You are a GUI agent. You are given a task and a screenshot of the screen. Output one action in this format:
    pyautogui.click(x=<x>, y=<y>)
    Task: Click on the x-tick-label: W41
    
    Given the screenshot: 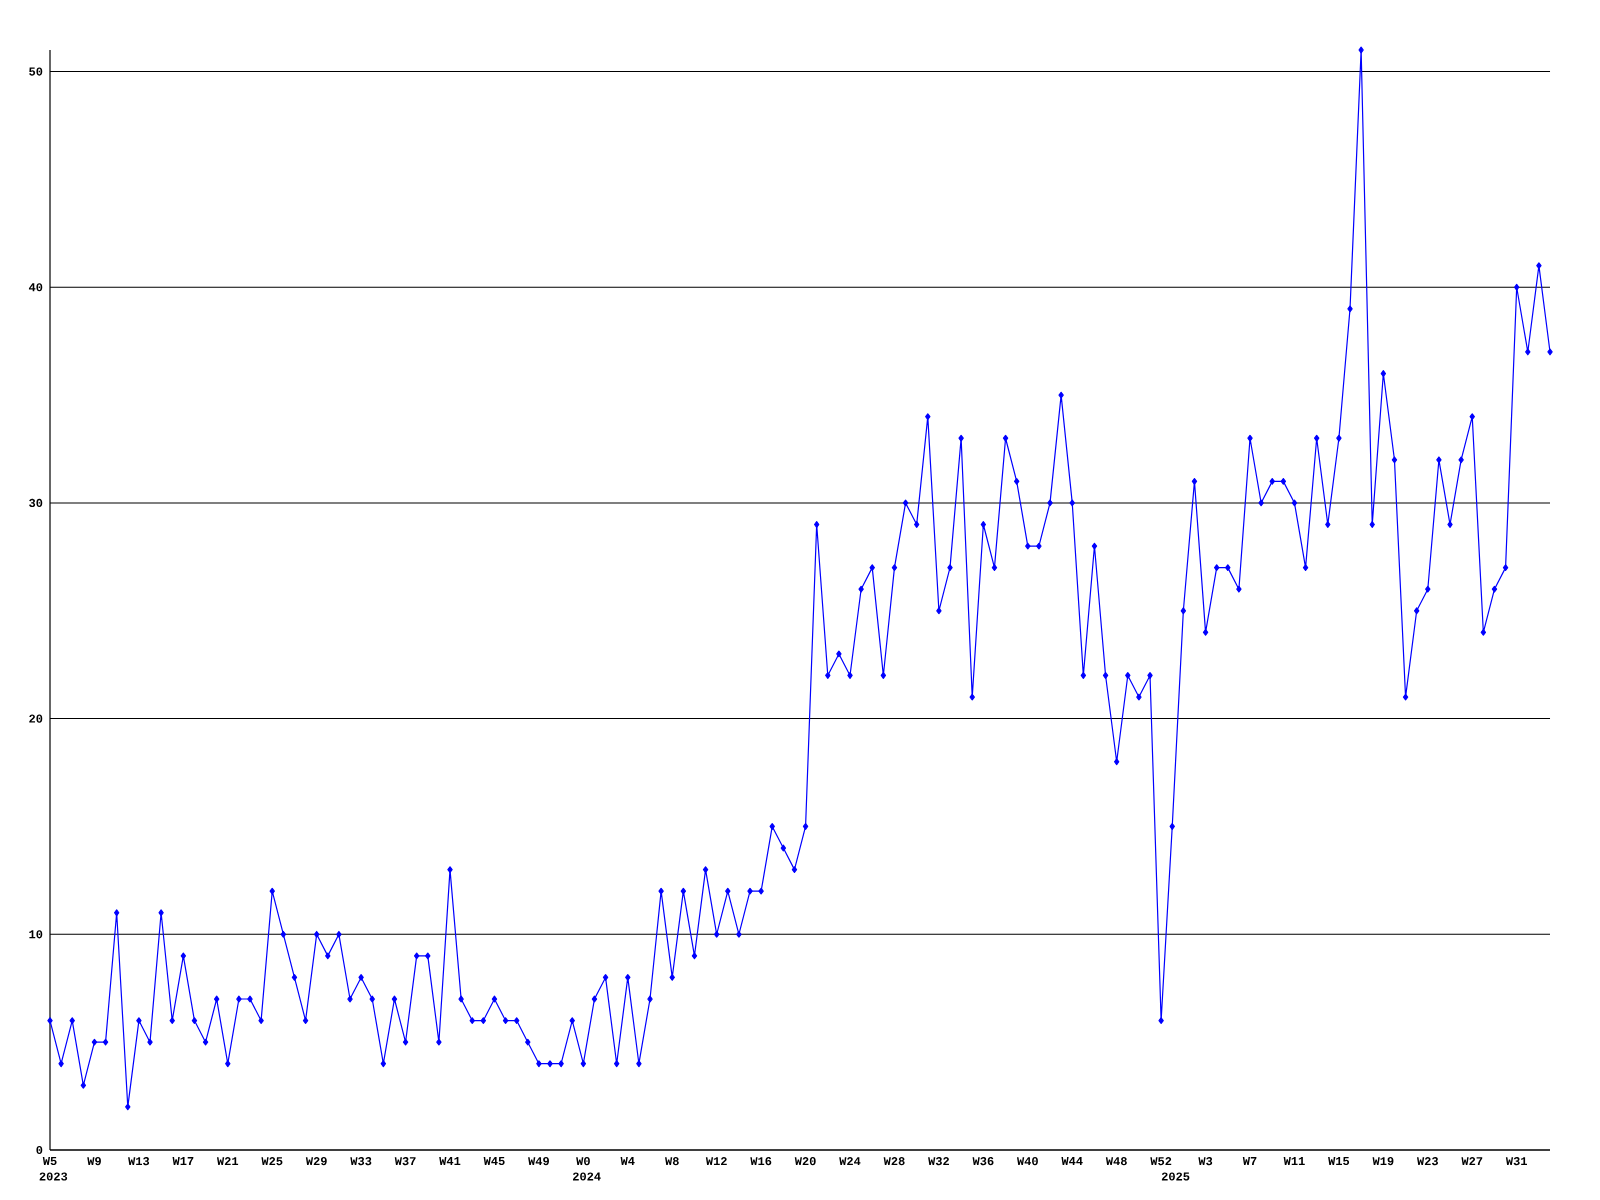 What is the action you would take?
    pyautogui.click(x=450, y=1161)
    